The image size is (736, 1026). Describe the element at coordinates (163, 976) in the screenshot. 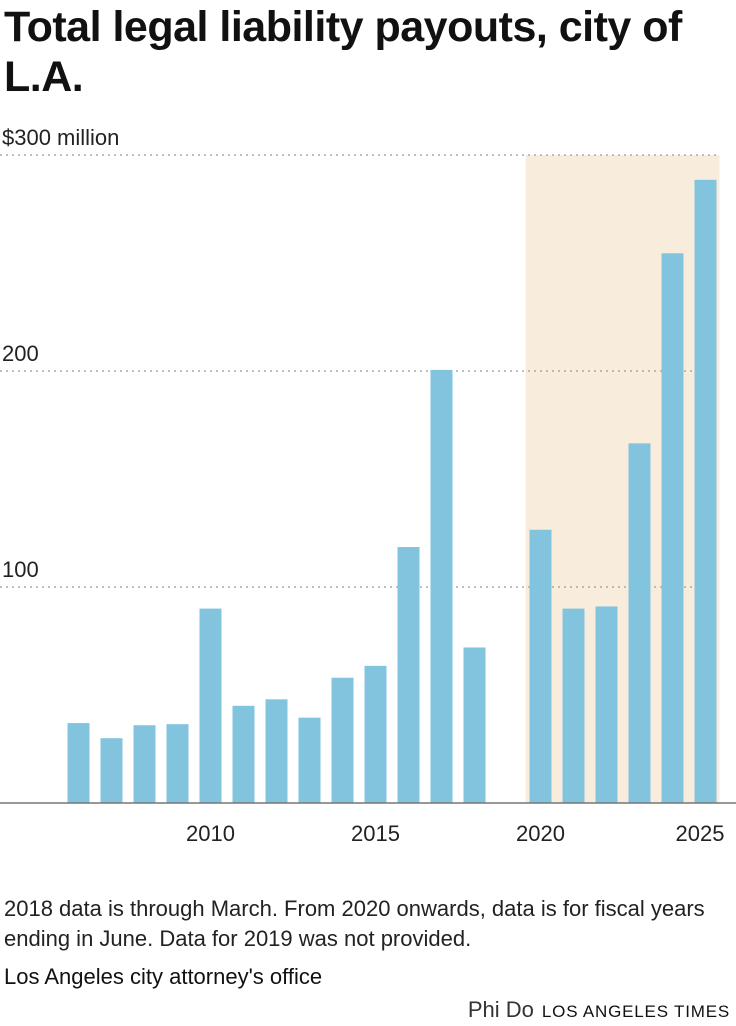

I see `chart-source: Los Angeles city attorney's office` at that location.